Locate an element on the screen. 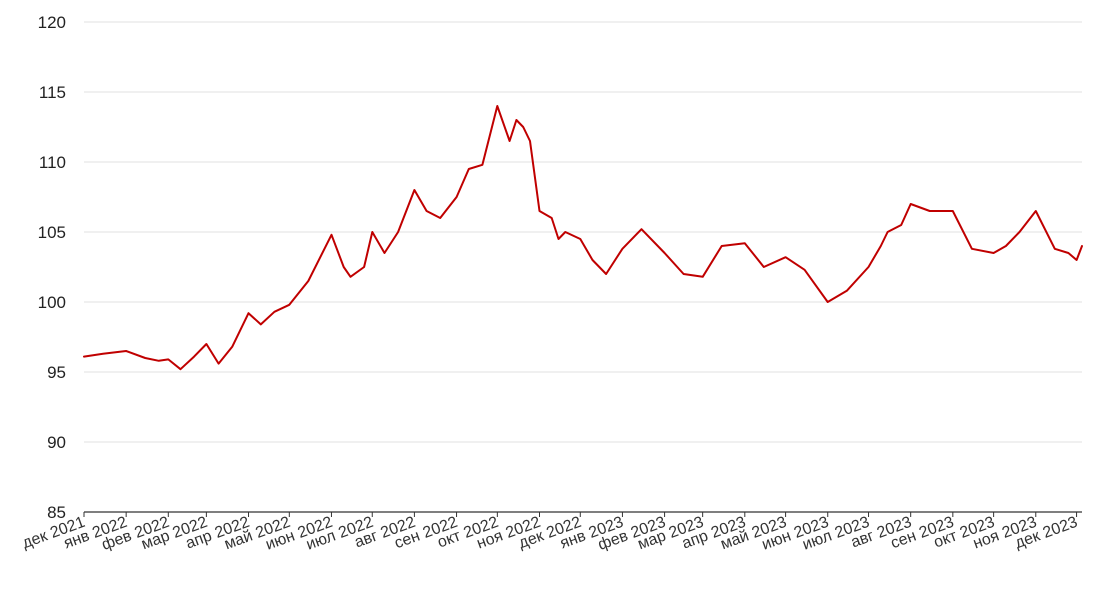  y-axis-tick-labels: 85 90 95 100 105 110 115 120 is located at coordinates (52, 267).